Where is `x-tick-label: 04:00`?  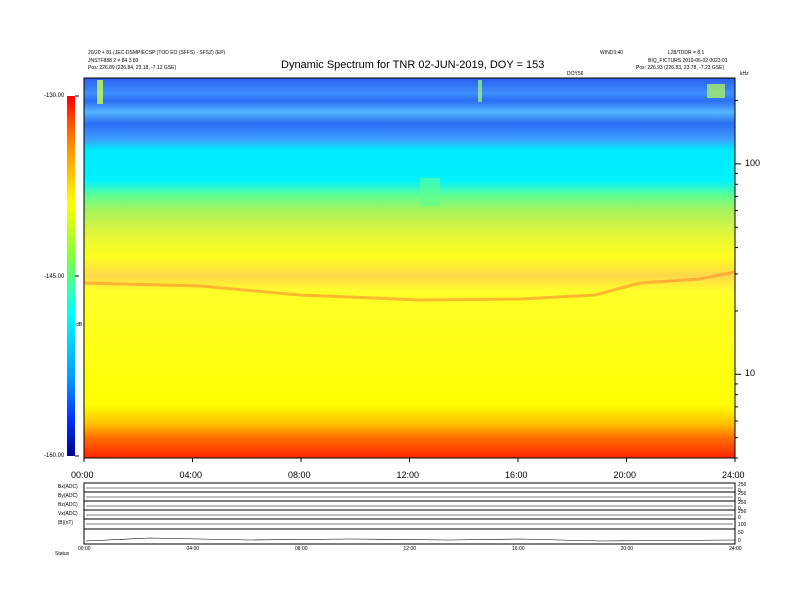
x-tick-label: 04:00 is located at coordinates (191, 475).